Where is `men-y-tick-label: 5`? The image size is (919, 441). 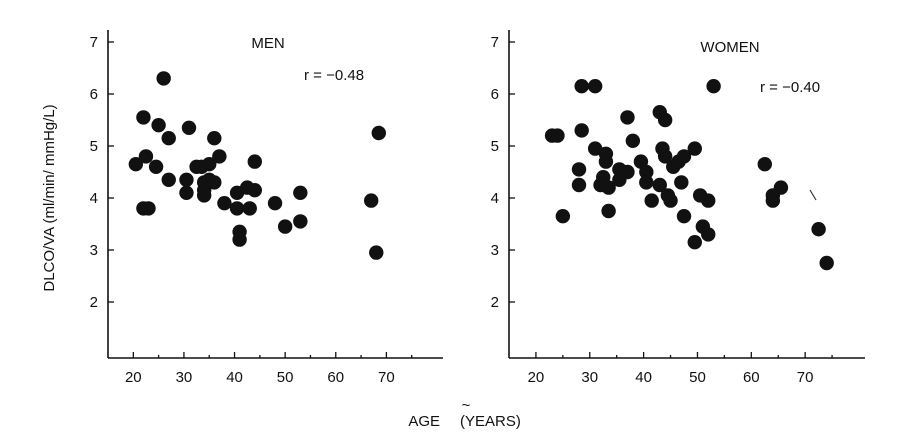
men-y-tick-label: 5 is located at coordinates (94, 146).